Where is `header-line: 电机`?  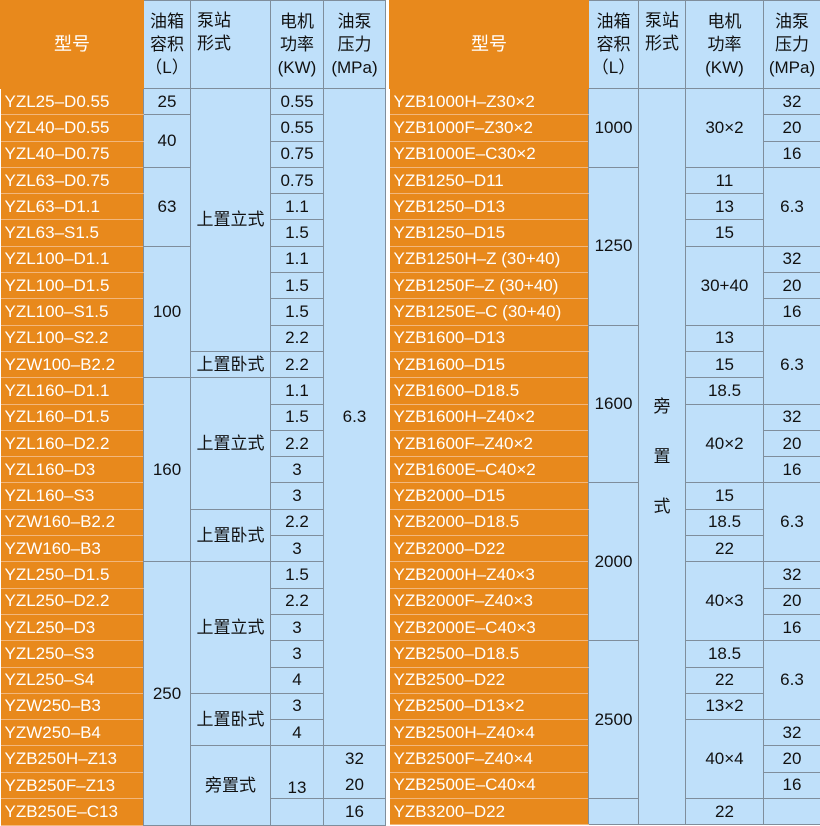 header-line: 电机 is located at coordinates (297, 21).